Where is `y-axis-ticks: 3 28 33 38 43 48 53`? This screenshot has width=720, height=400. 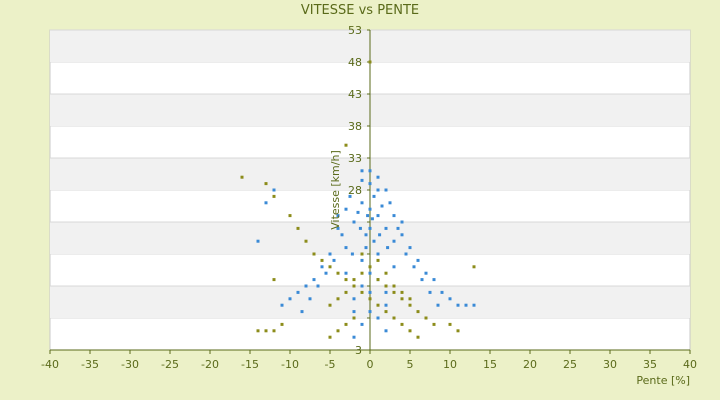 y-axis-ticks: 3 28 33 38 43 48 53 is located at coordinates (359, 190).